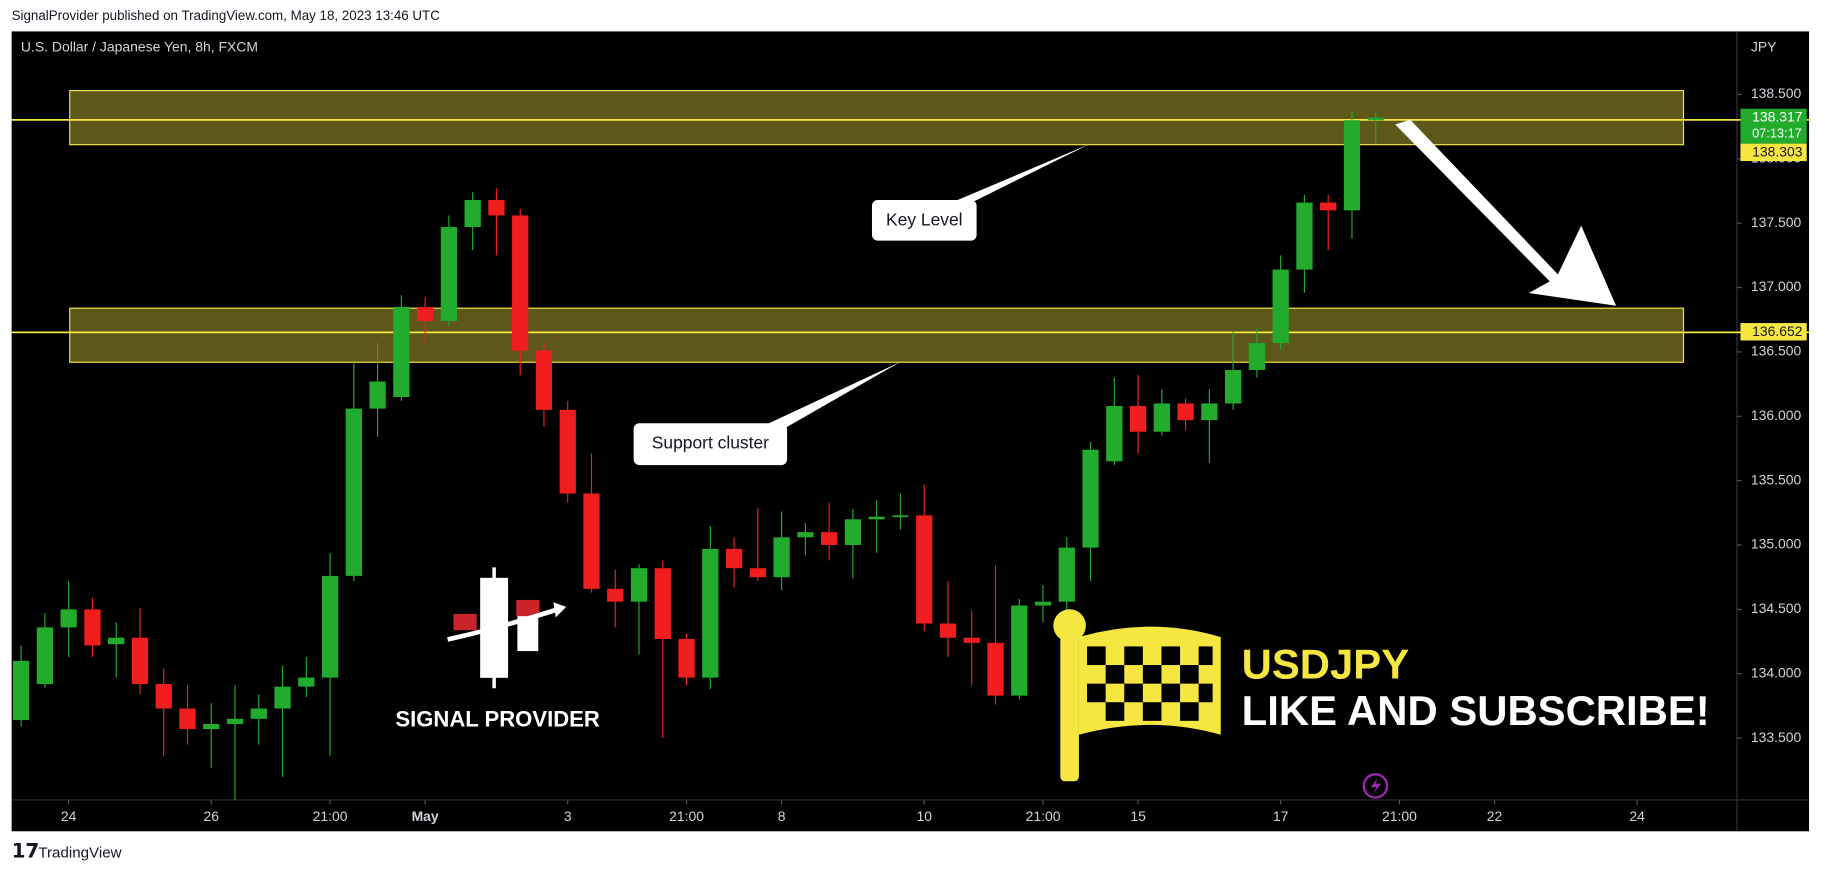 This screenshot has height=872, width=1823. I want to click on y-tick-label: 135.000, so click(1776, 544).